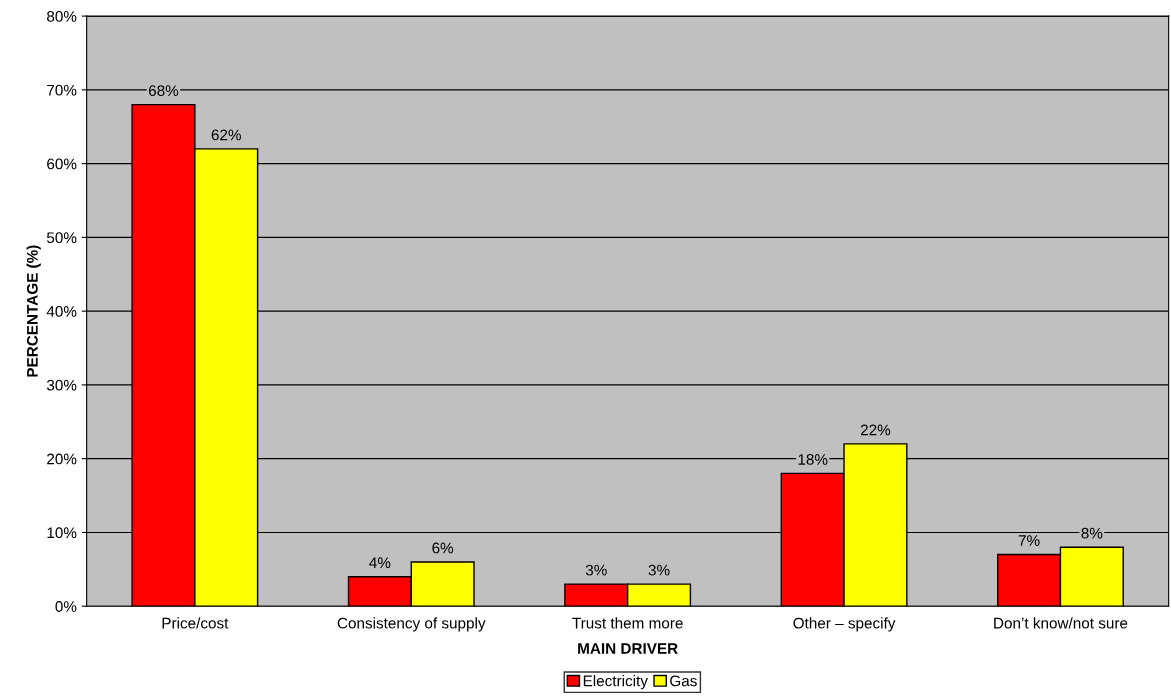 This screenshot has width=1171, height=700. What do you see at coordinates (443, 548) in the screenshot?
I see `data-label: 6%` at bounding box center [443, 548].